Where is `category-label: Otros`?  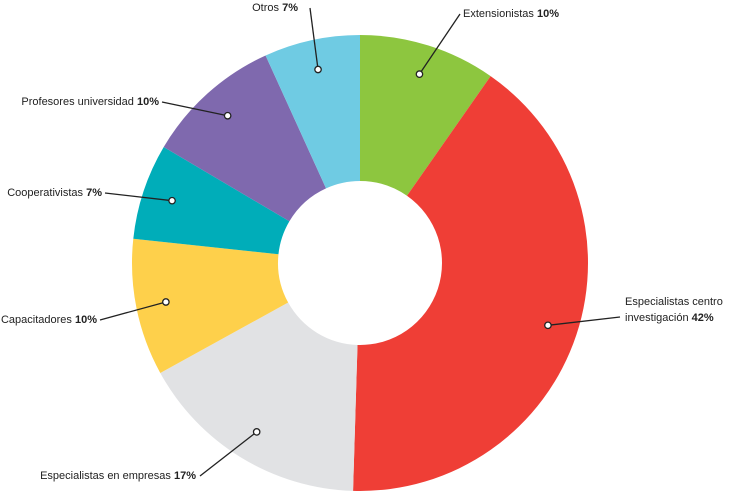
category-label: Otros is located at coordinates (266, 8).